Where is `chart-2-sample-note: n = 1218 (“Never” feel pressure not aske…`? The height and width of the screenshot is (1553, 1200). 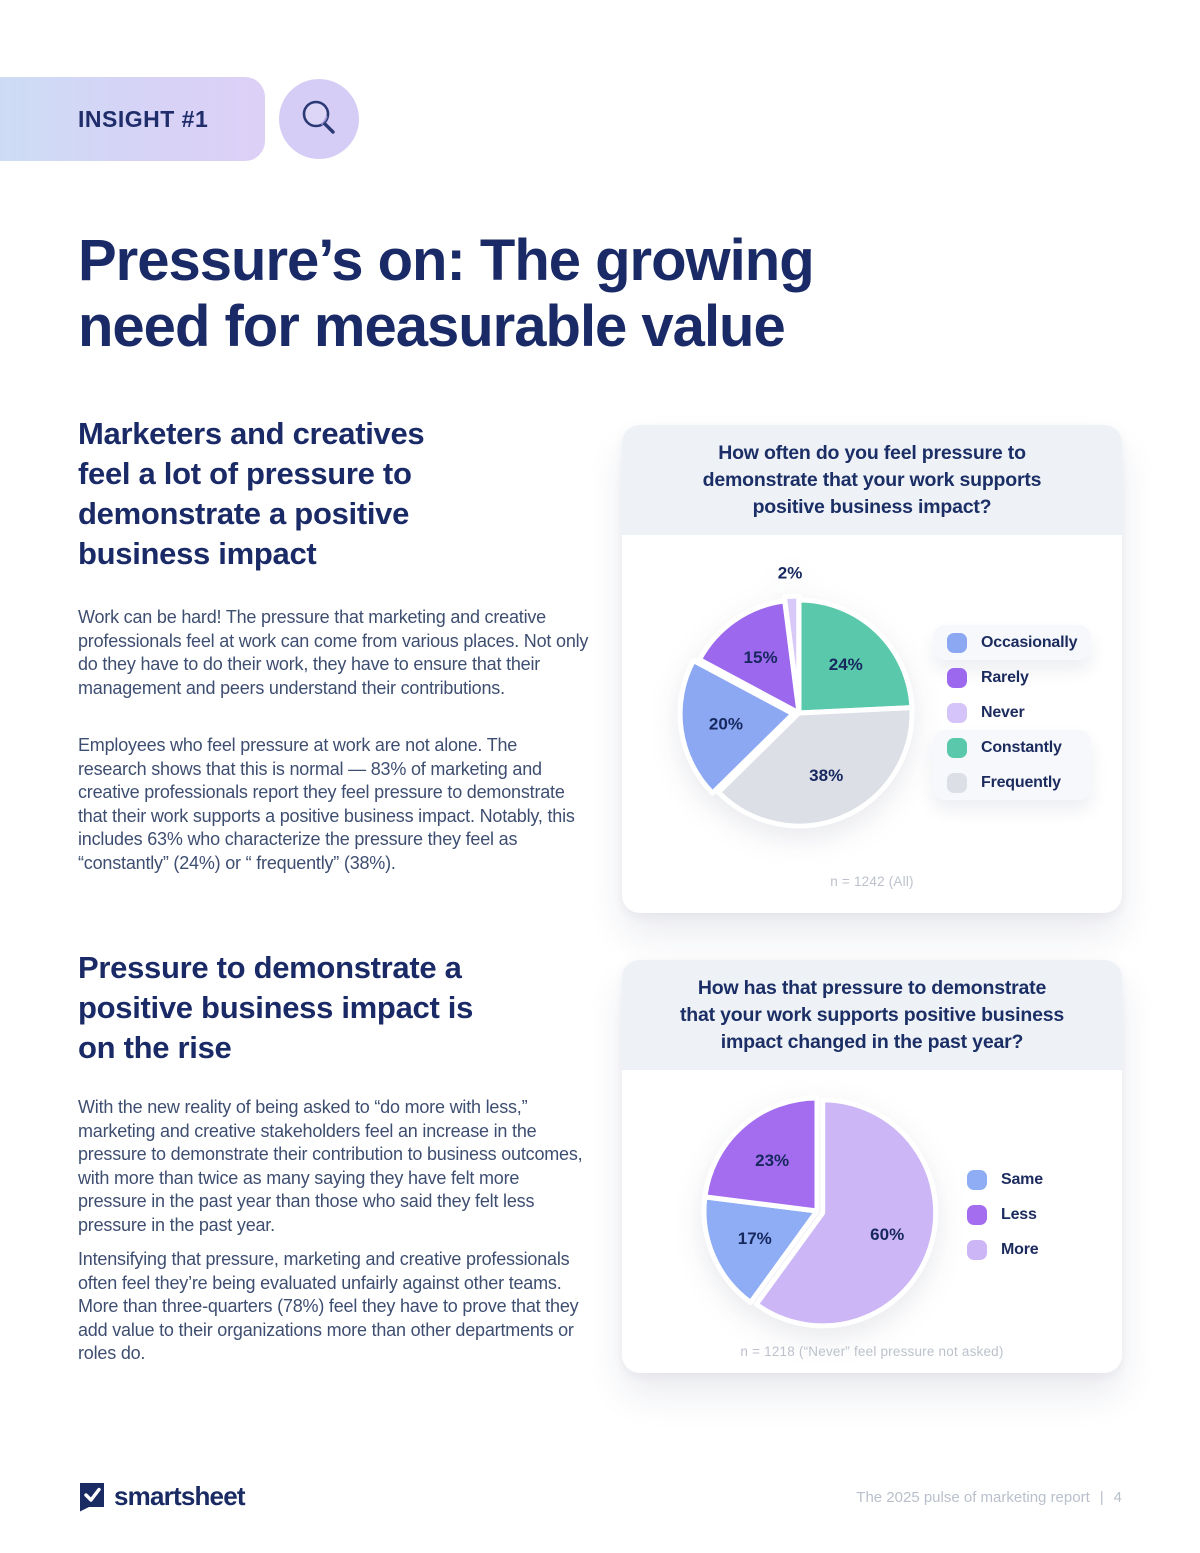
chart-2-sample-note: n = 1218 (“Never” feel pressure not aske… is located at coordinates (872, 1351).